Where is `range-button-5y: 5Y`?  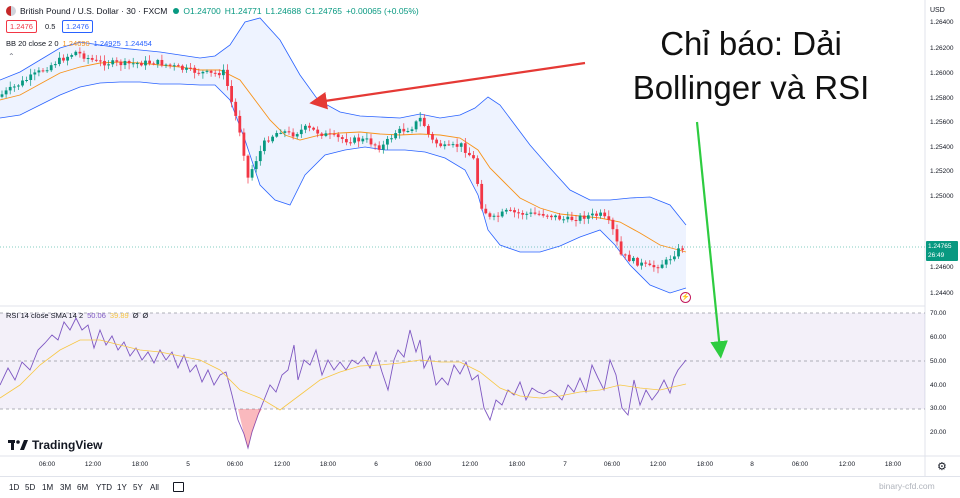
range-button-5y: 5Y is located at coordinates (138, 487).